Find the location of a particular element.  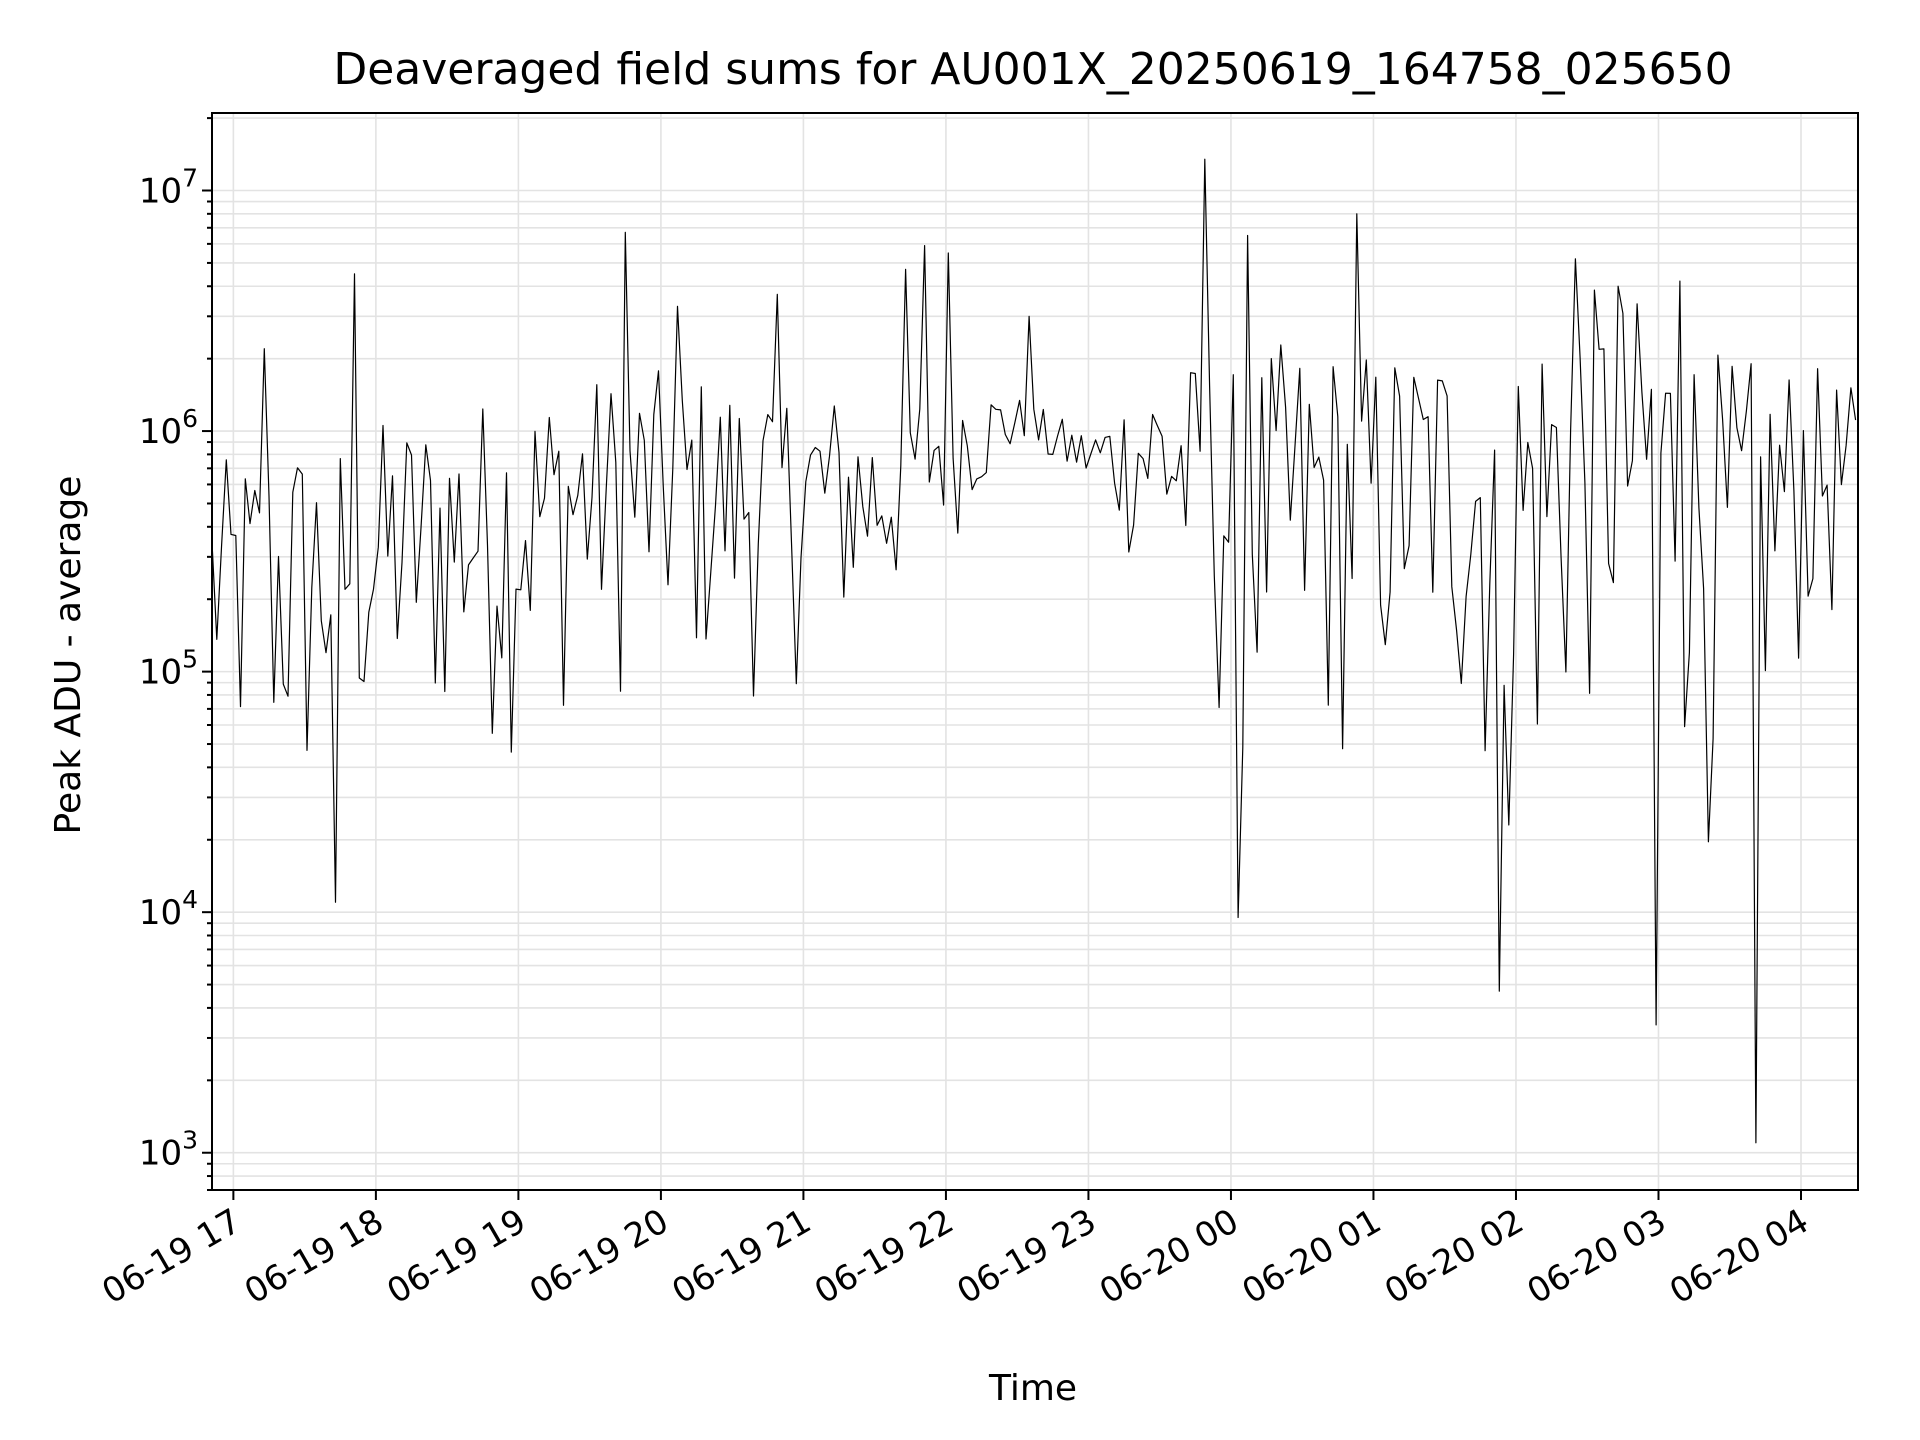

y-tick-label: 10⁵ is located at coordinates (168, 669).